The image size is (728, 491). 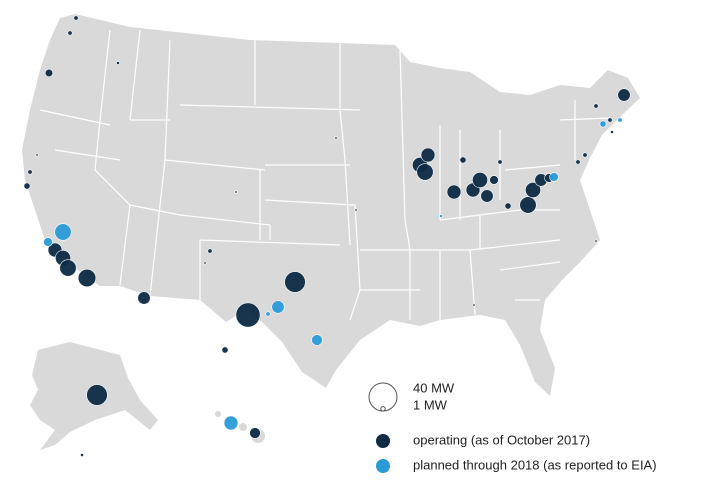 What do you see at coordinates (501, 439) in the screenshot?
I see `status-key-label: operating (as of October 2017)` at bounding box center [501, 439].